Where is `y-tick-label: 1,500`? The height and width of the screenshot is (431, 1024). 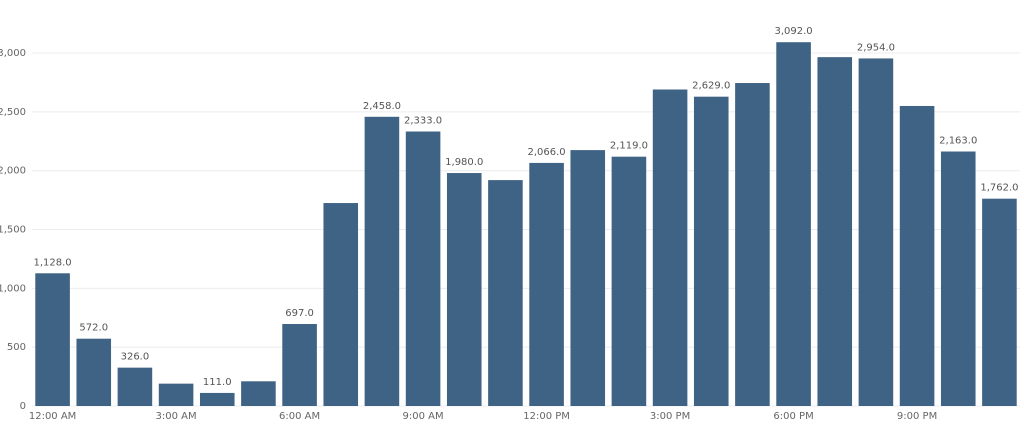 y-tick-label: 1,500 is located at coordinates (13, 230).